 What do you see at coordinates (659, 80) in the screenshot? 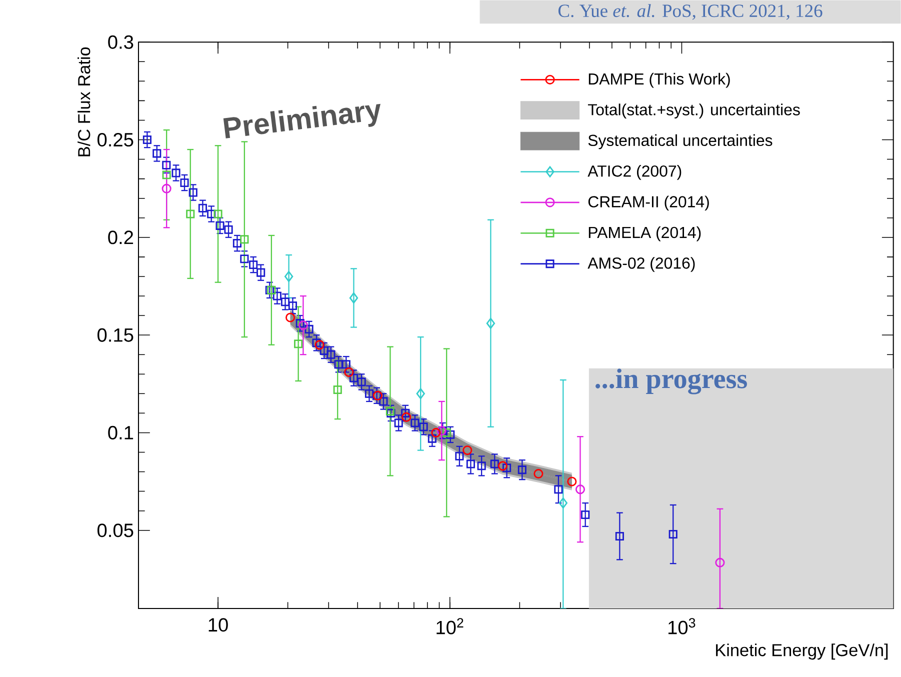
I see `legend-label: DAMPE (This Work)` at bounding box center [659, 80].